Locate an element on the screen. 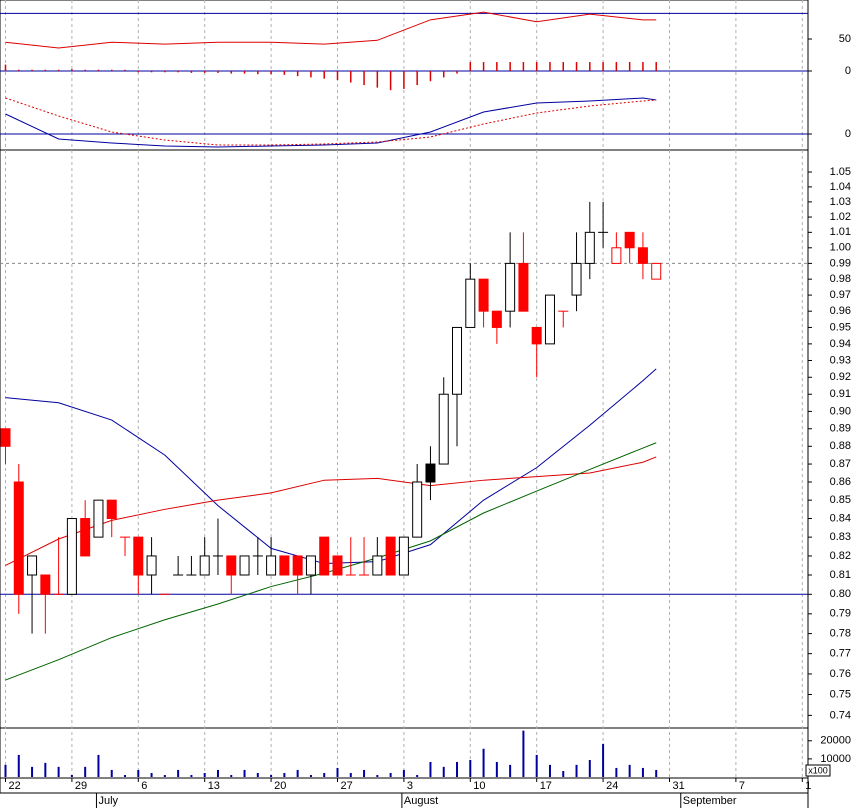 Image resolution: width=855 pixels, height=808 pixels. x-tick-label: 6 is located at coordinates (144, 786).